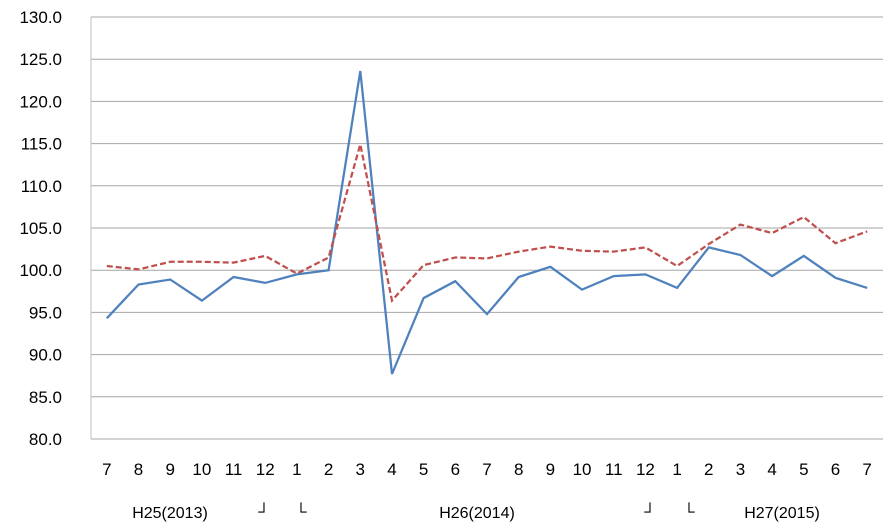 This screenshot has height=524, width=886. What do you see at coordinates (301, 511) in the screenshot?
I see `era-bracket-start-h26: └` at bounding box center [301, 511].